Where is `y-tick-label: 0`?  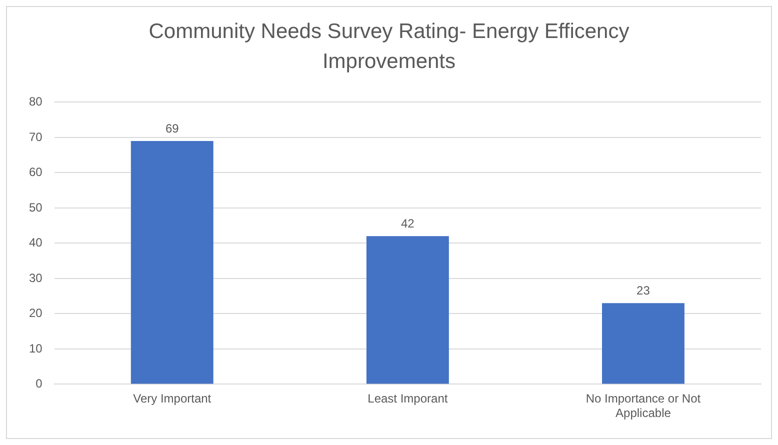 y-tick-label: 0 is located at coordinates (39, 383).